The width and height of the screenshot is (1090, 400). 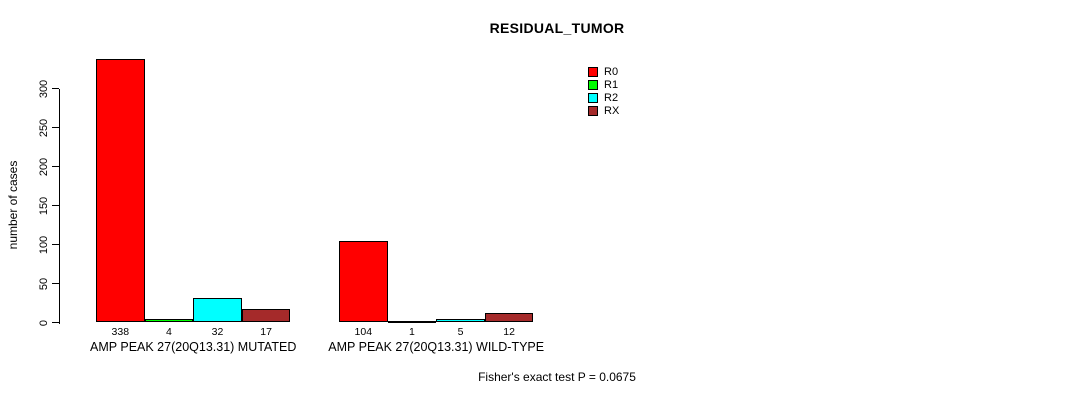 What do you see at coordinates (217, 310) in the screenshot?
I see `bar-r2-group1` at bounding box center [217, 310].